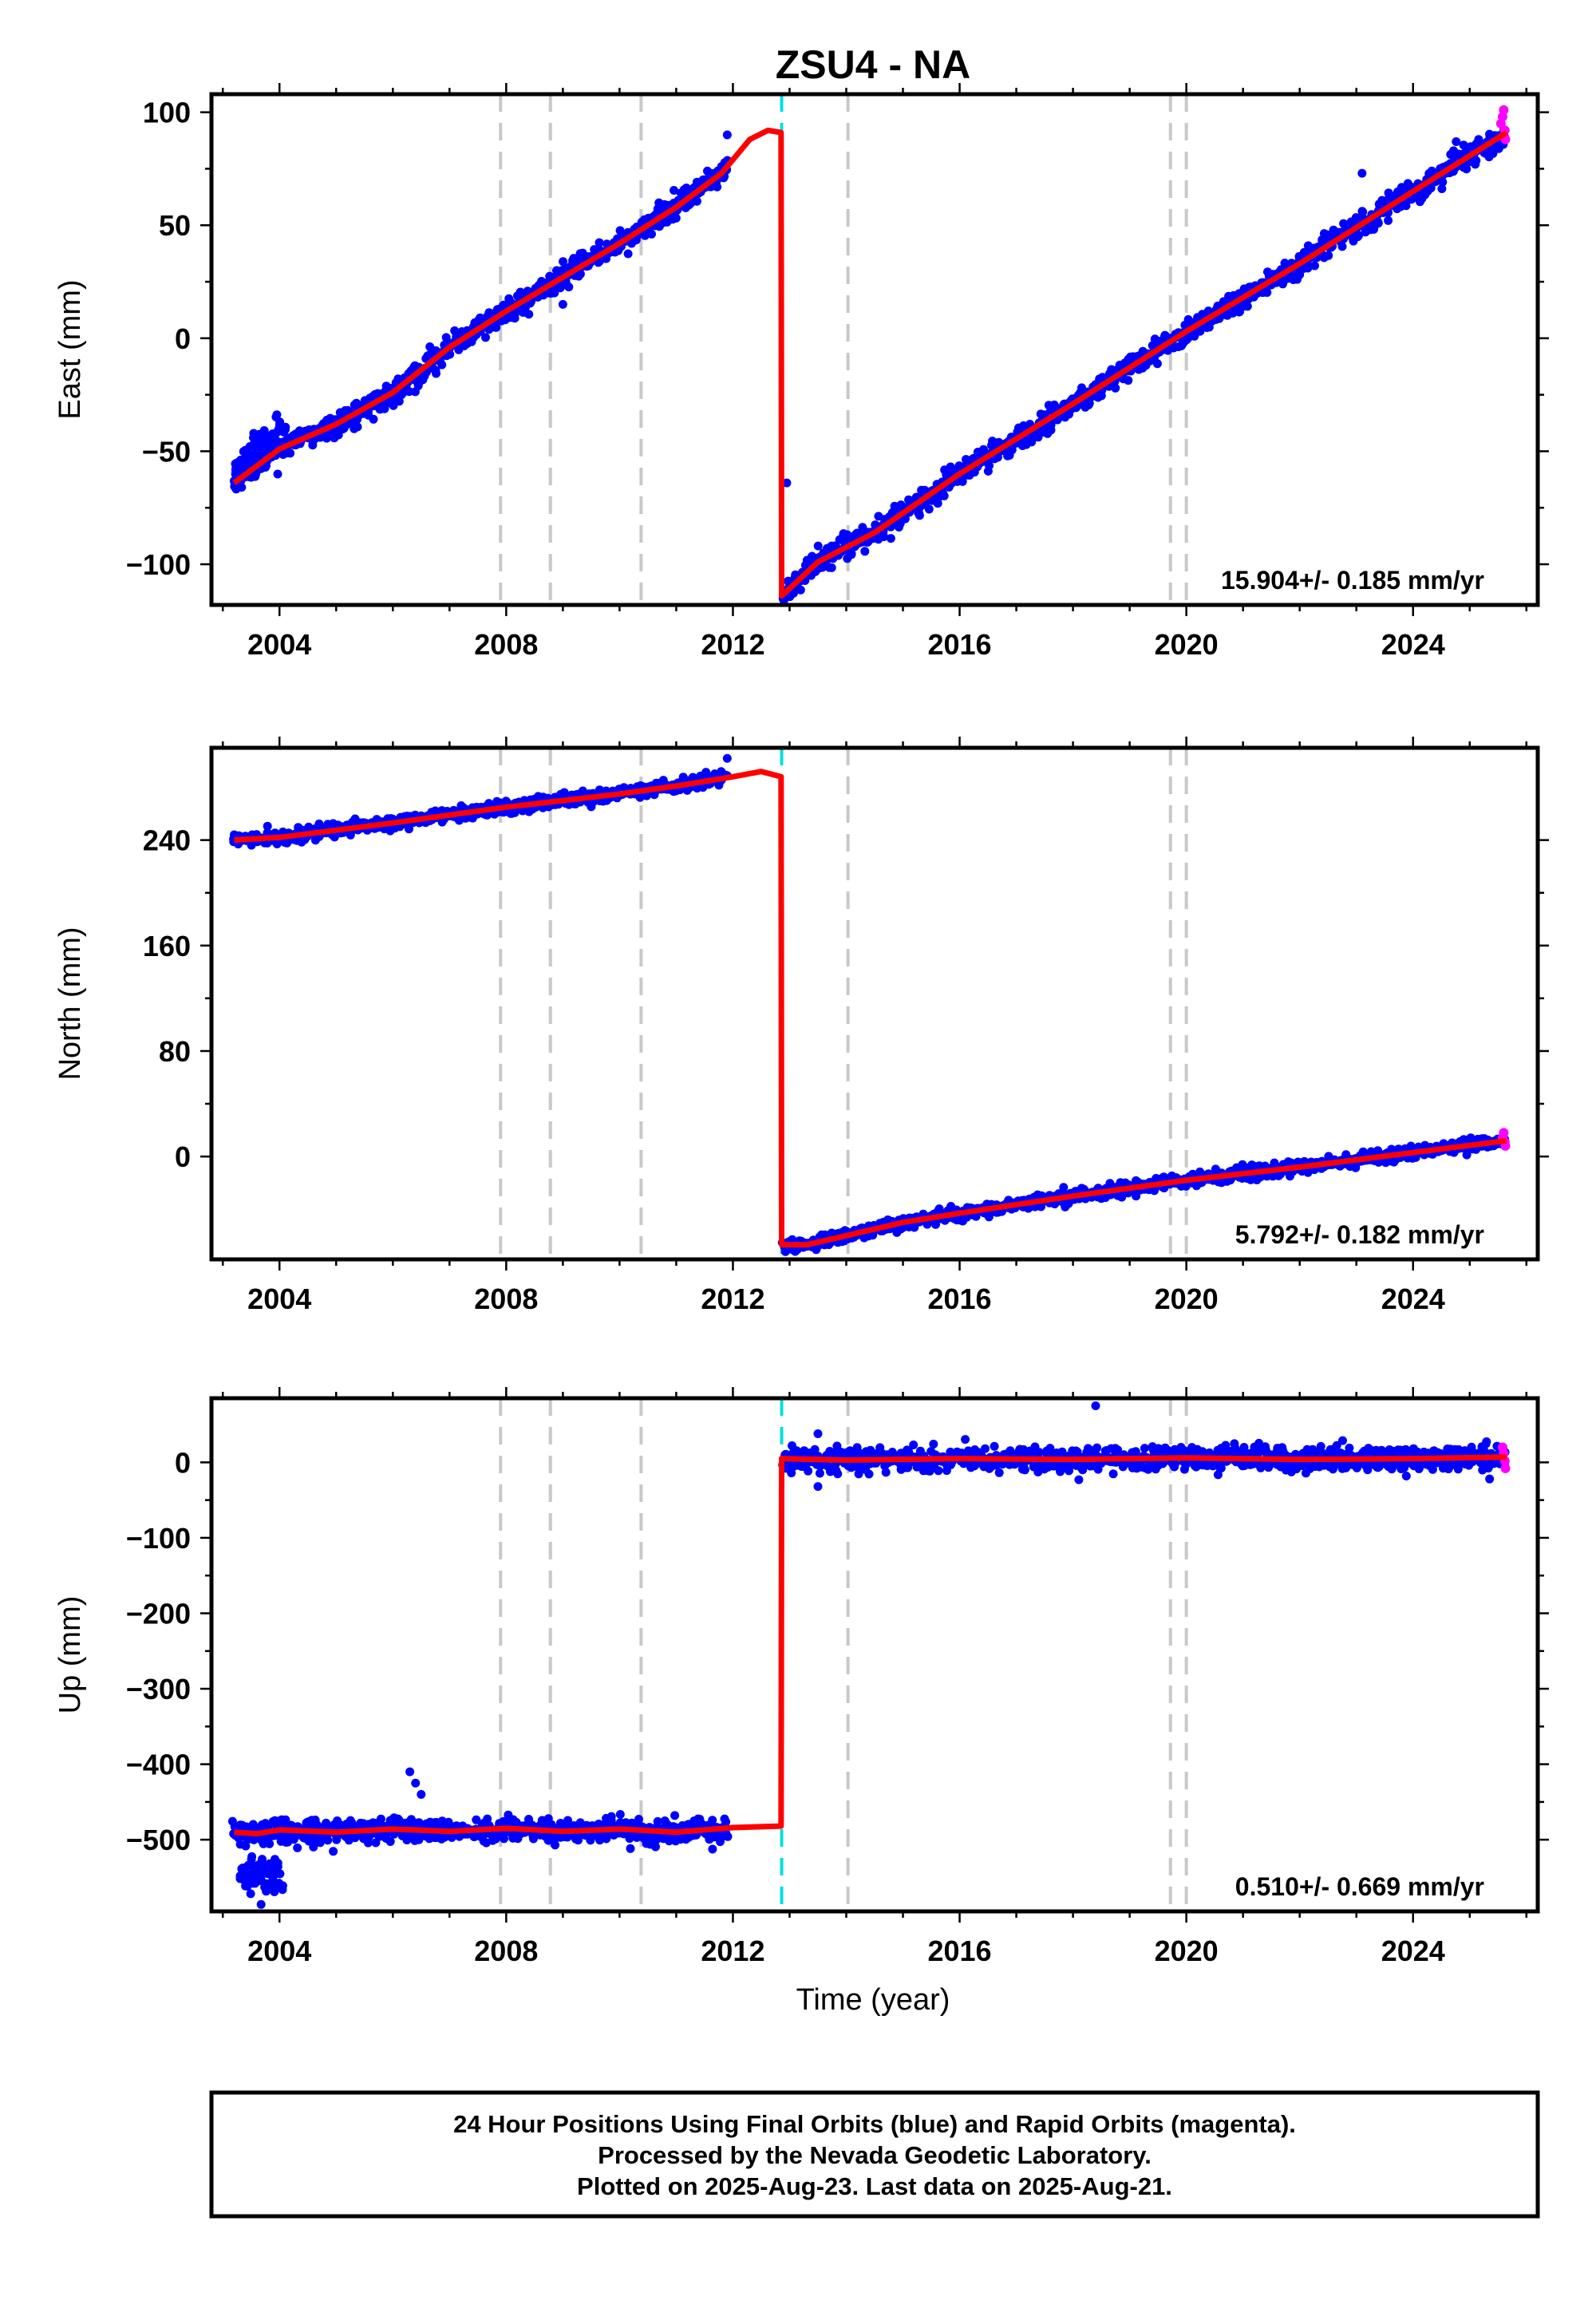 This screenshot has height=2316, width=1596. I want to click on y-tick-label: −50, so click(166, 451).